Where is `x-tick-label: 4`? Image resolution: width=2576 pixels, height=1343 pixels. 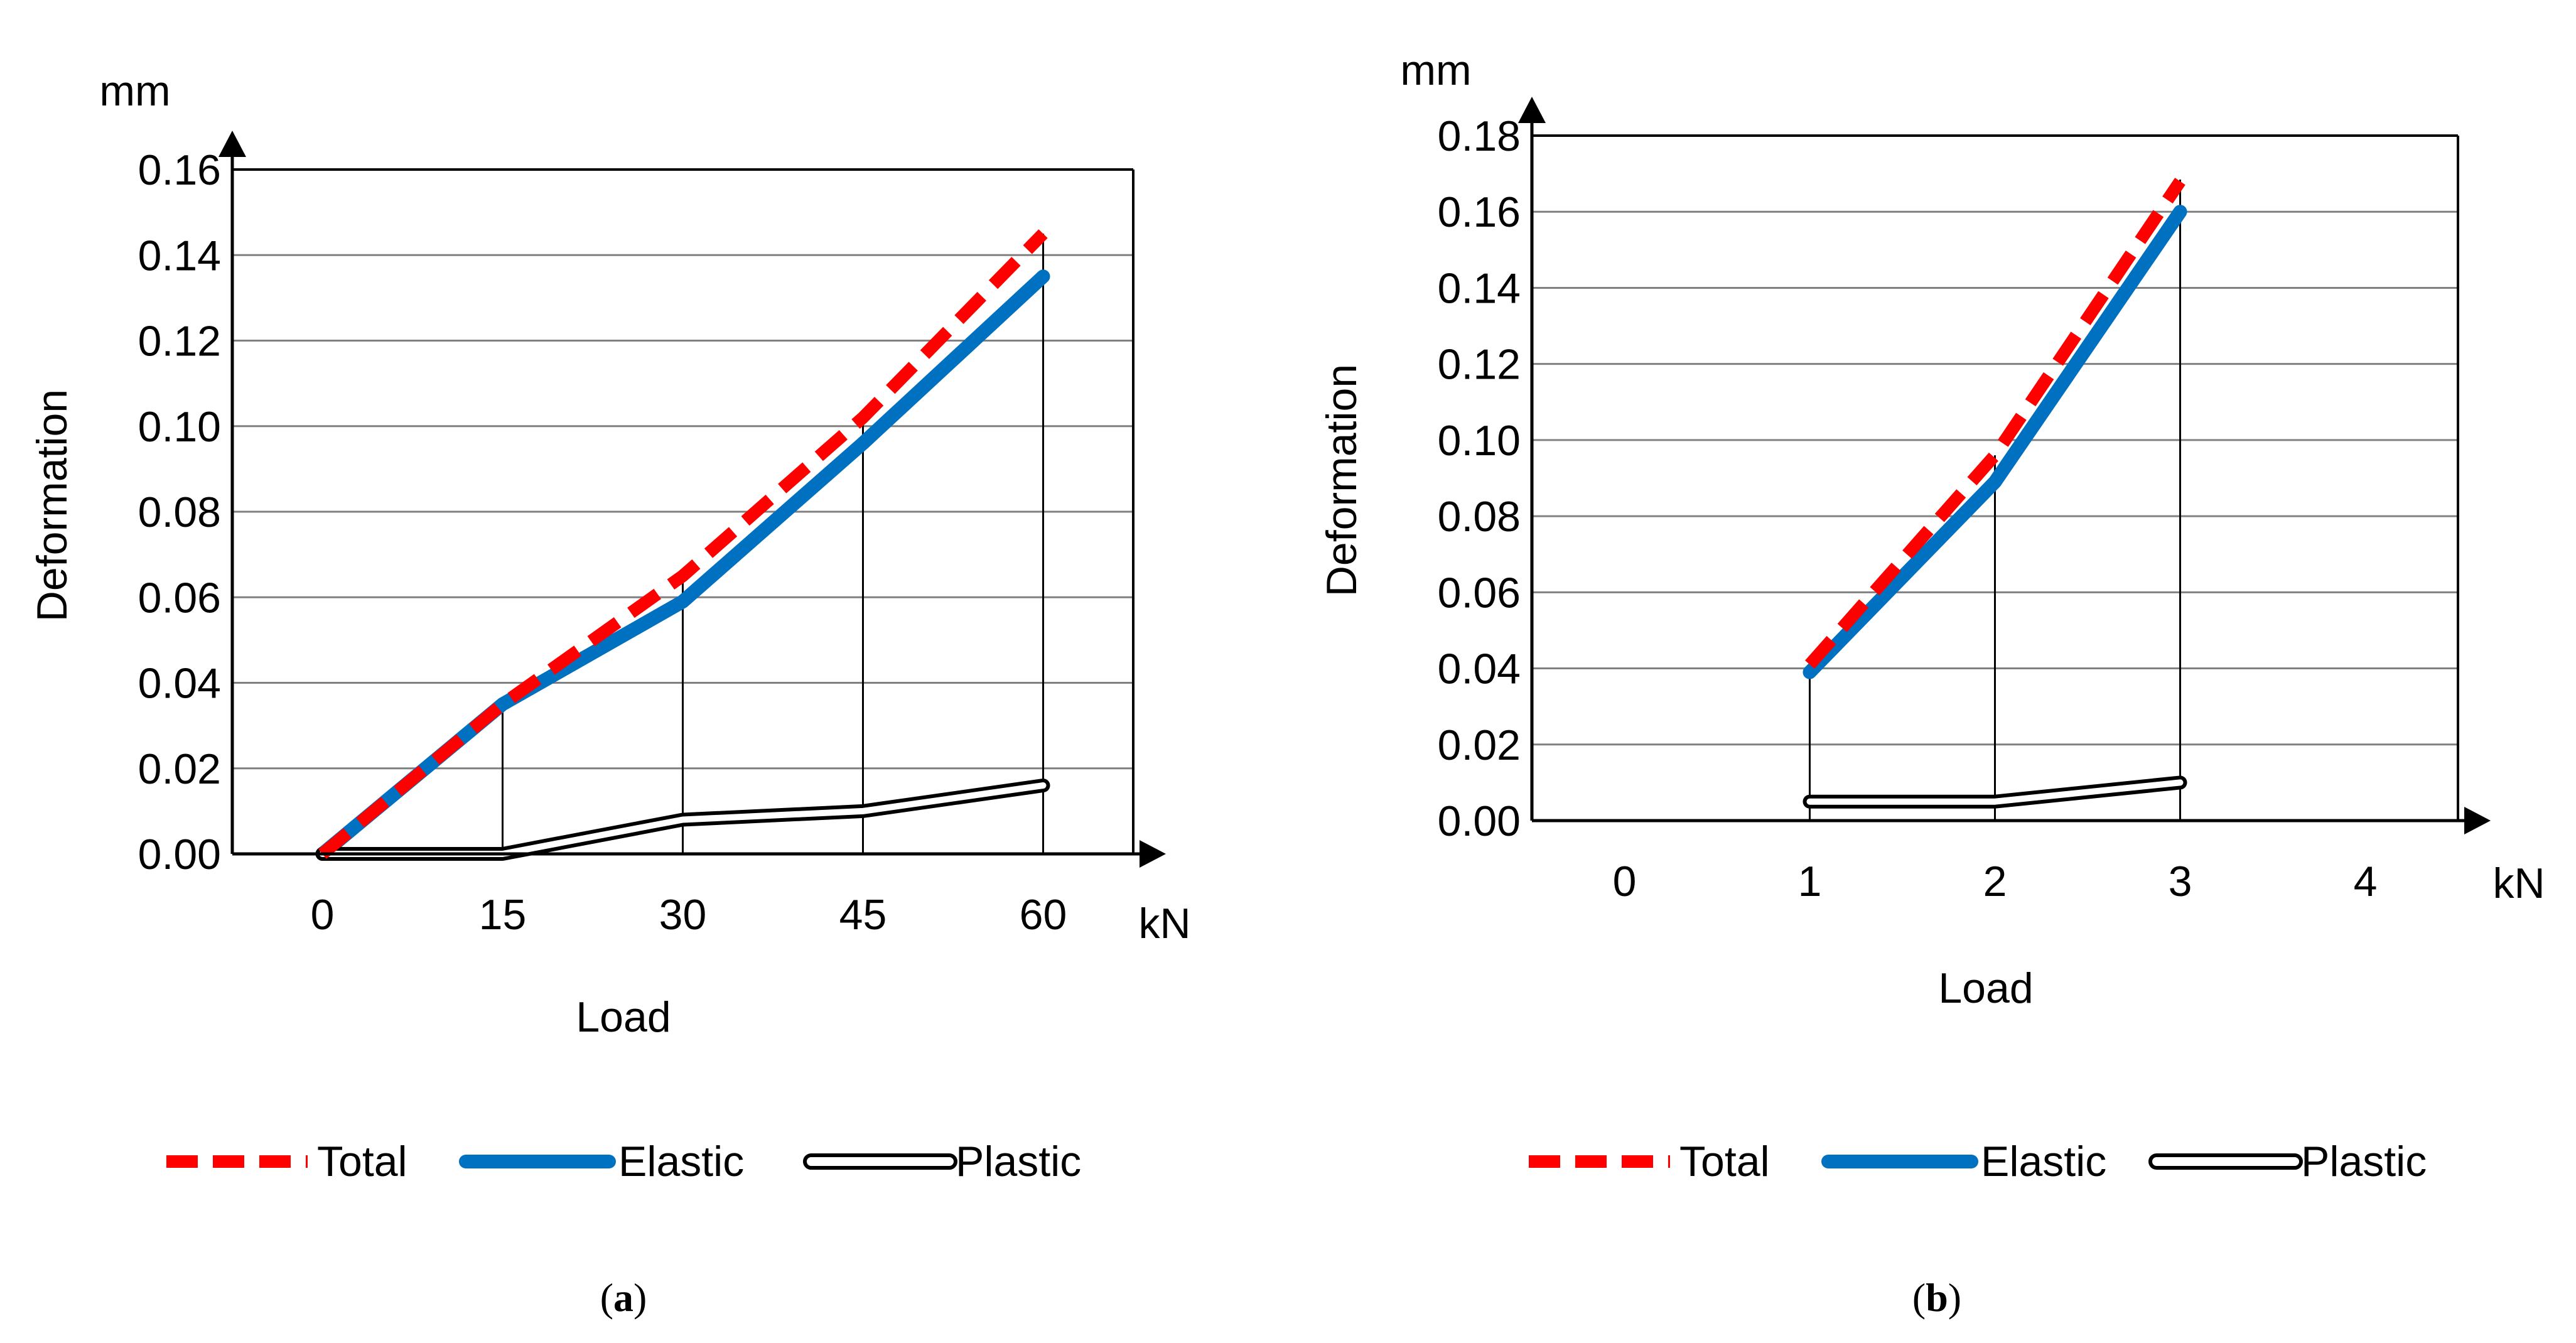
x-tick-label: 4 is located at coordinates (2366, 881).